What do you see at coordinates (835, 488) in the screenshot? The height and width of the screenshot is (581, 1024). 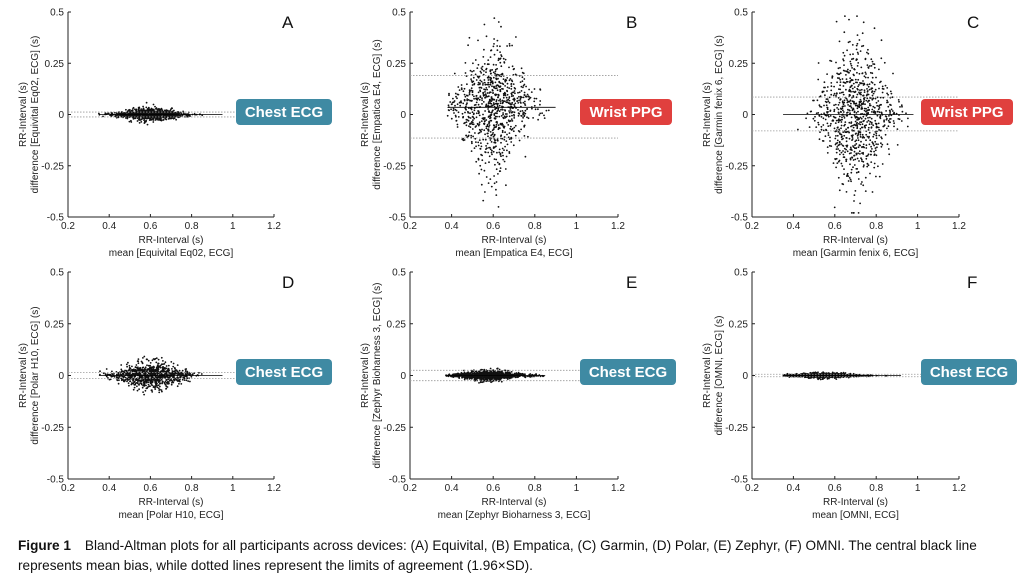 I see `x-tick-label: 0.6` at bounding box center [835, 488].